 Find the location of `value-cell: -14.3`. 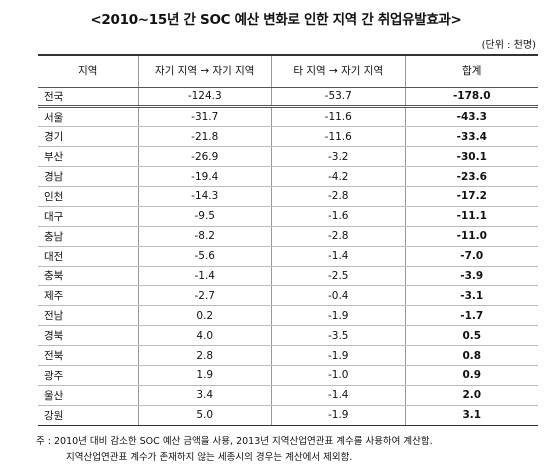

value-cell: -14.3 is located at coordinates (204, 196).